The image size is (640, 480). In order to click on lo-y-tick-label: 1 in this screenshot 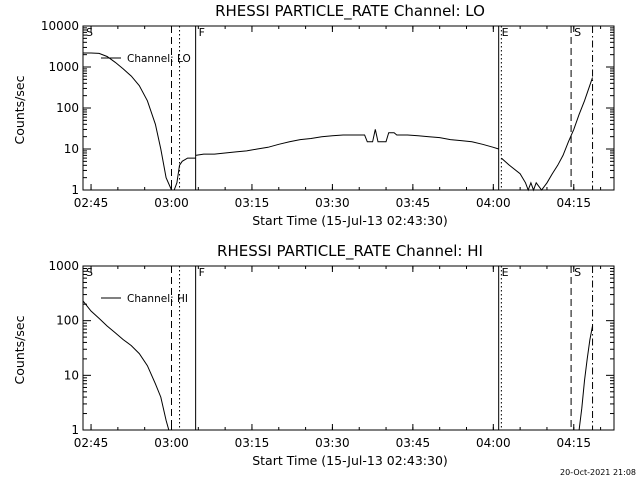, I will do `click(75, 190)`.